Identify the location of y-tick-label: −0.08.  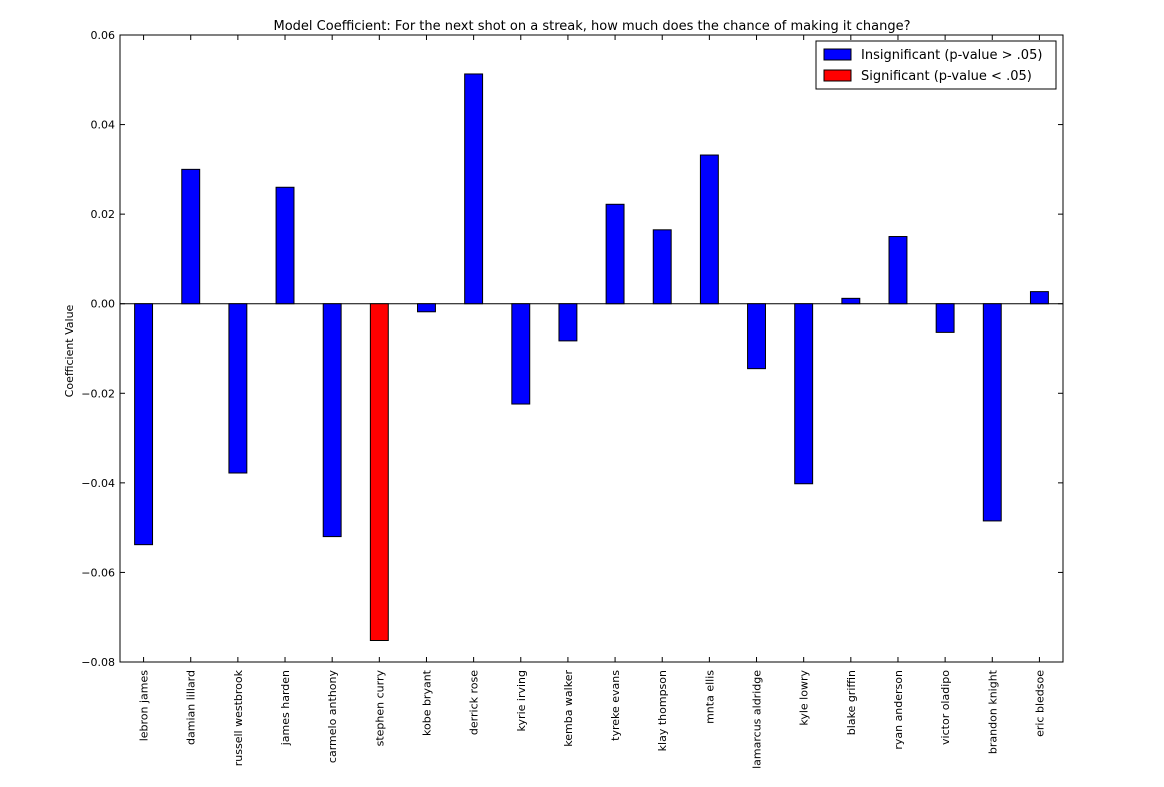
(98, 662).